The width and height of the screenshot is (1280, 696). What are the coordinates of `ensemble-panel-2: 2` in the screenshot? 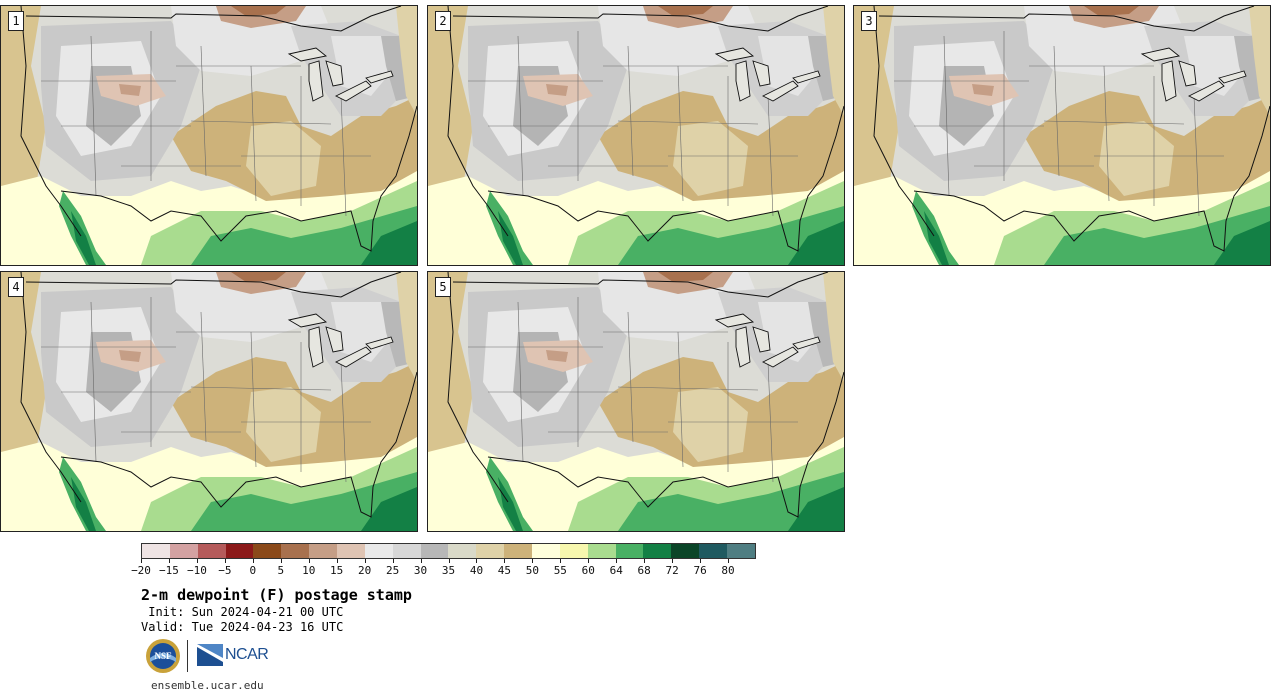 It's located at (636, 135).